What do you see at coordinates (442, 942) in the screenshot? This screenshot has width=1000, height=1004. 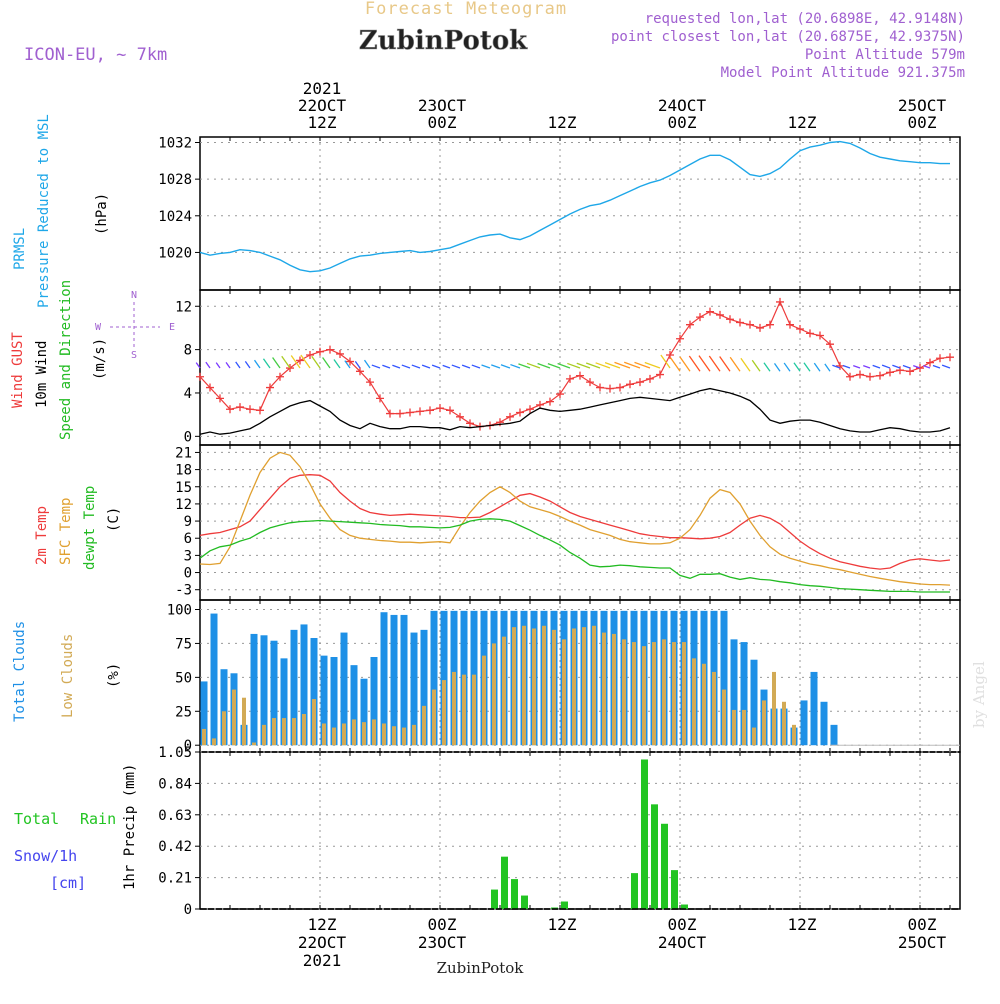 I see `bottom-time-label: 23OCT` at bounding box center [442, 942].